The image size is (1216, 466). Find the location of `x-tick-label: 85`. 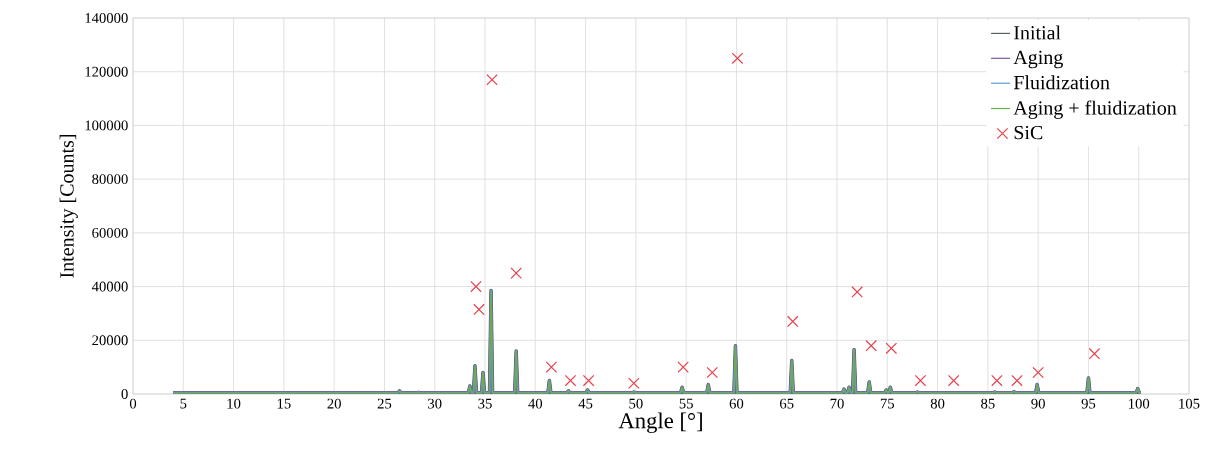

x-tick-label: 85 is located at coordinates (988, 403).